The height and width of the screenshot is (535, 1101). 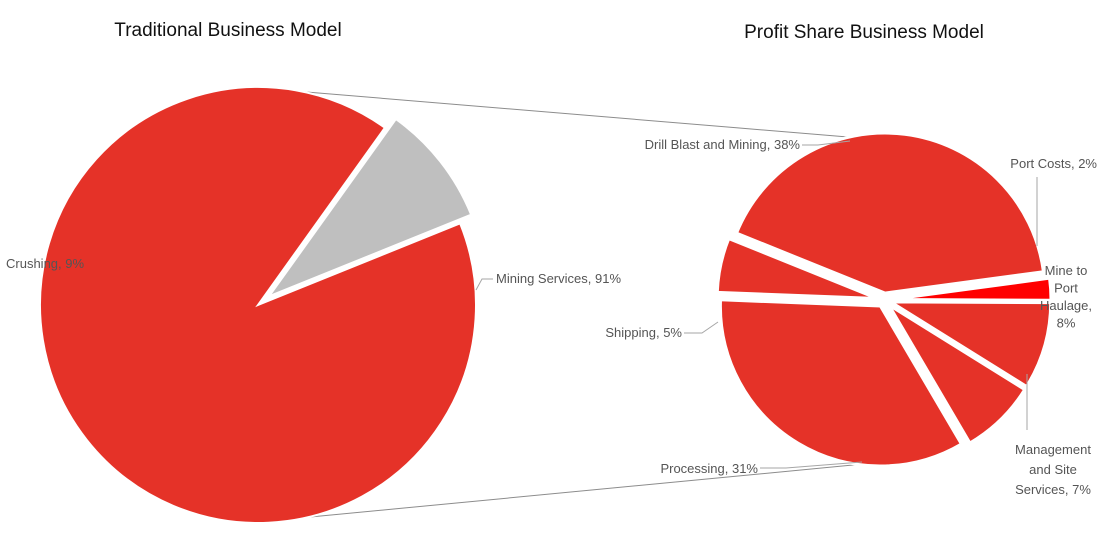 I want to click on slice-shipping, so click(x=796, y=268).